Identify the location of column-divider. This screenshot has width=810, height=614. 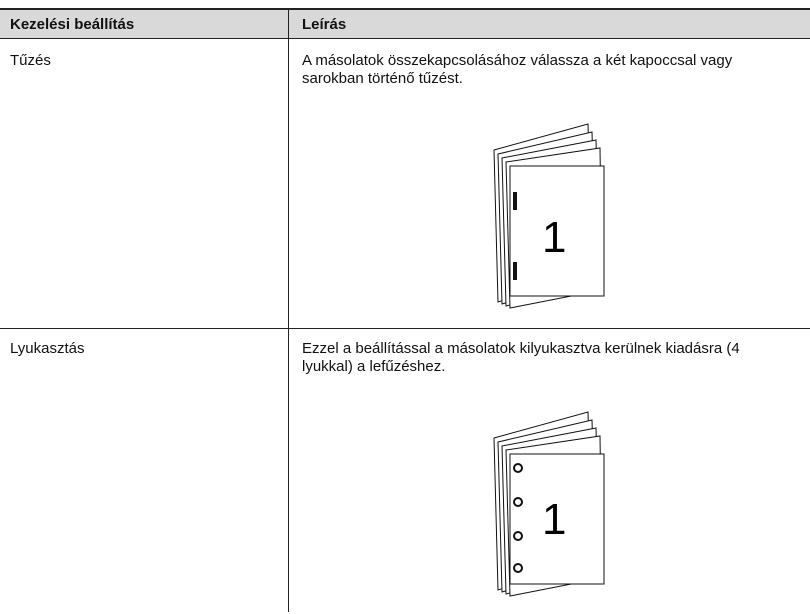
(288, 311).